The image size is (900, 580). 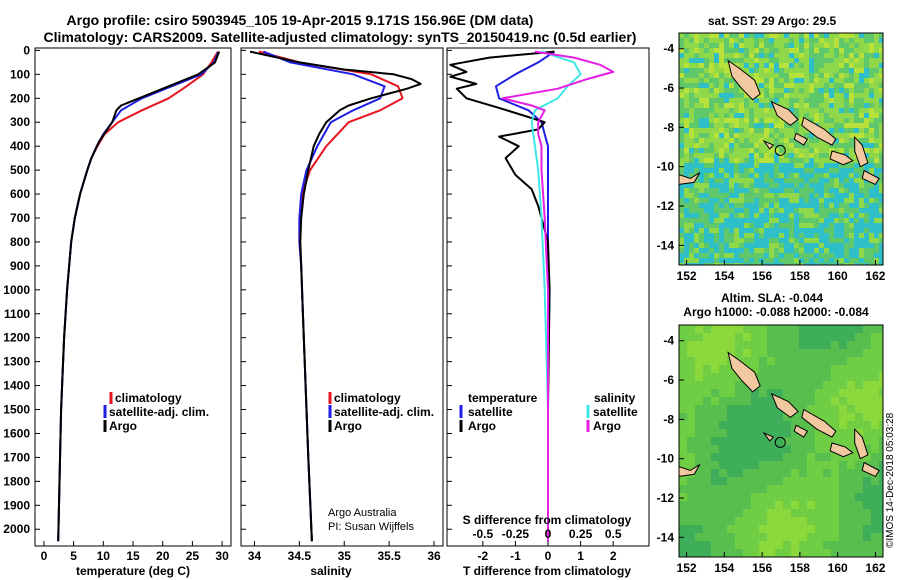 What do you see at coordinates (16, 290) in the screenshot?
I see `depth-tick-label: 1000` at bounding box center [16, 290].